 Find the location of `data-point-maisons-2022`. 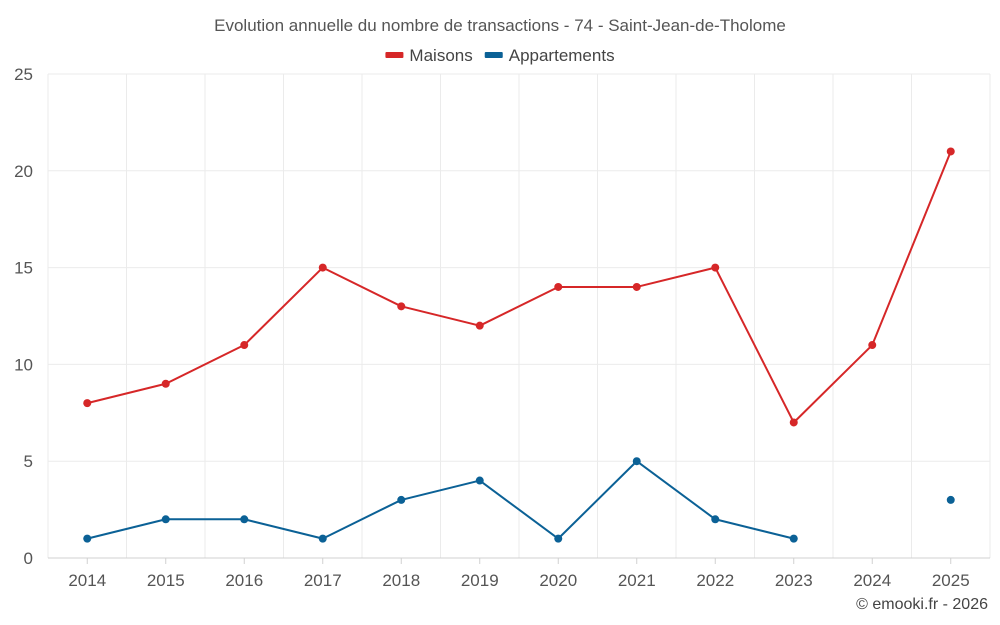

data-point-maisons-2022 is located at coordinates (715, 267).